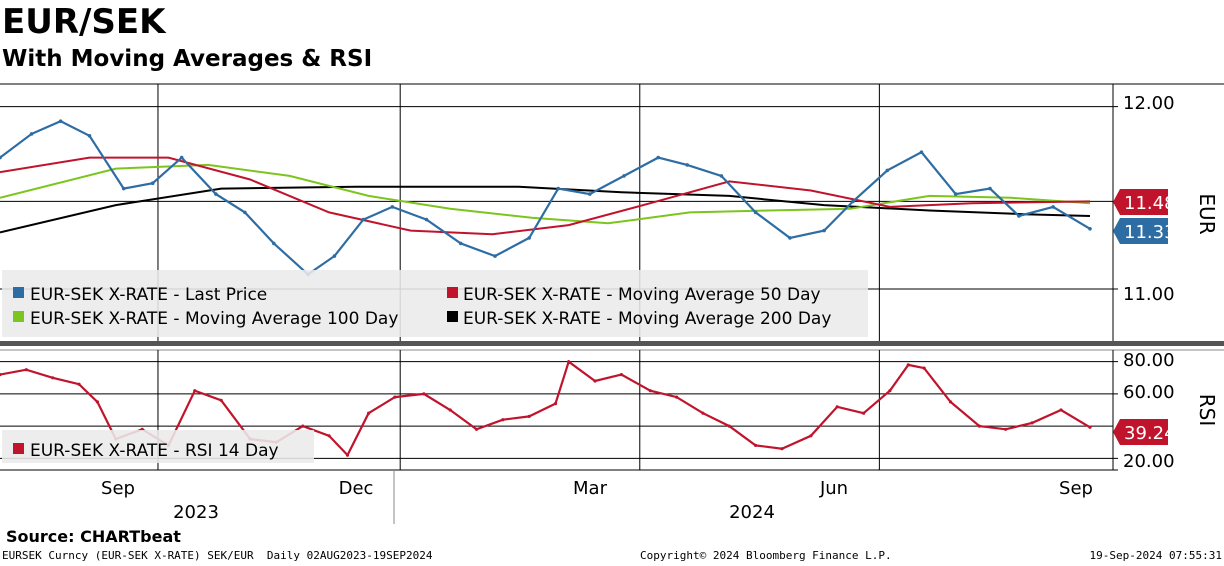 The width and height of the screenshot is (1224, 566). I want to click on last-value-tag-price: 11.33, so click(1144, 231).